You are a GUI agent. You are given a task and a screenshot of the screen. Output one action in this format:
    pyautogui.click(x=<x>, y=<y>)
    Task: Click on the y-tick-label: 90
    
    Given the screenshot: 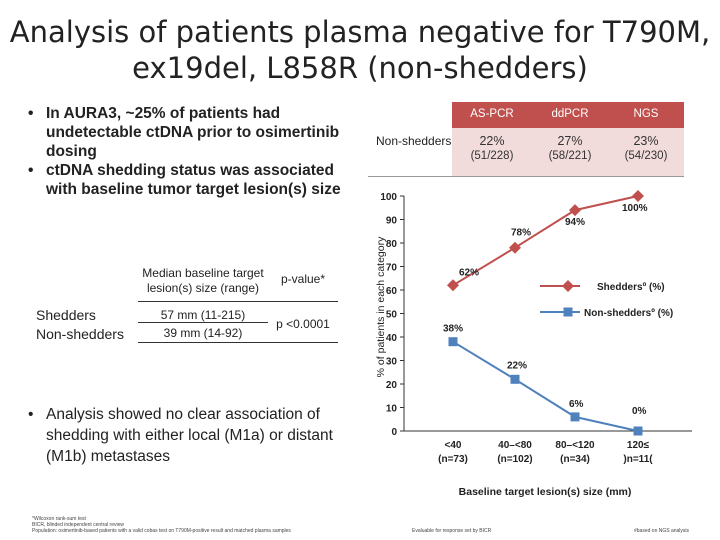 What is the action you would take?
    pyautogui.click(x=392, y=221)
    